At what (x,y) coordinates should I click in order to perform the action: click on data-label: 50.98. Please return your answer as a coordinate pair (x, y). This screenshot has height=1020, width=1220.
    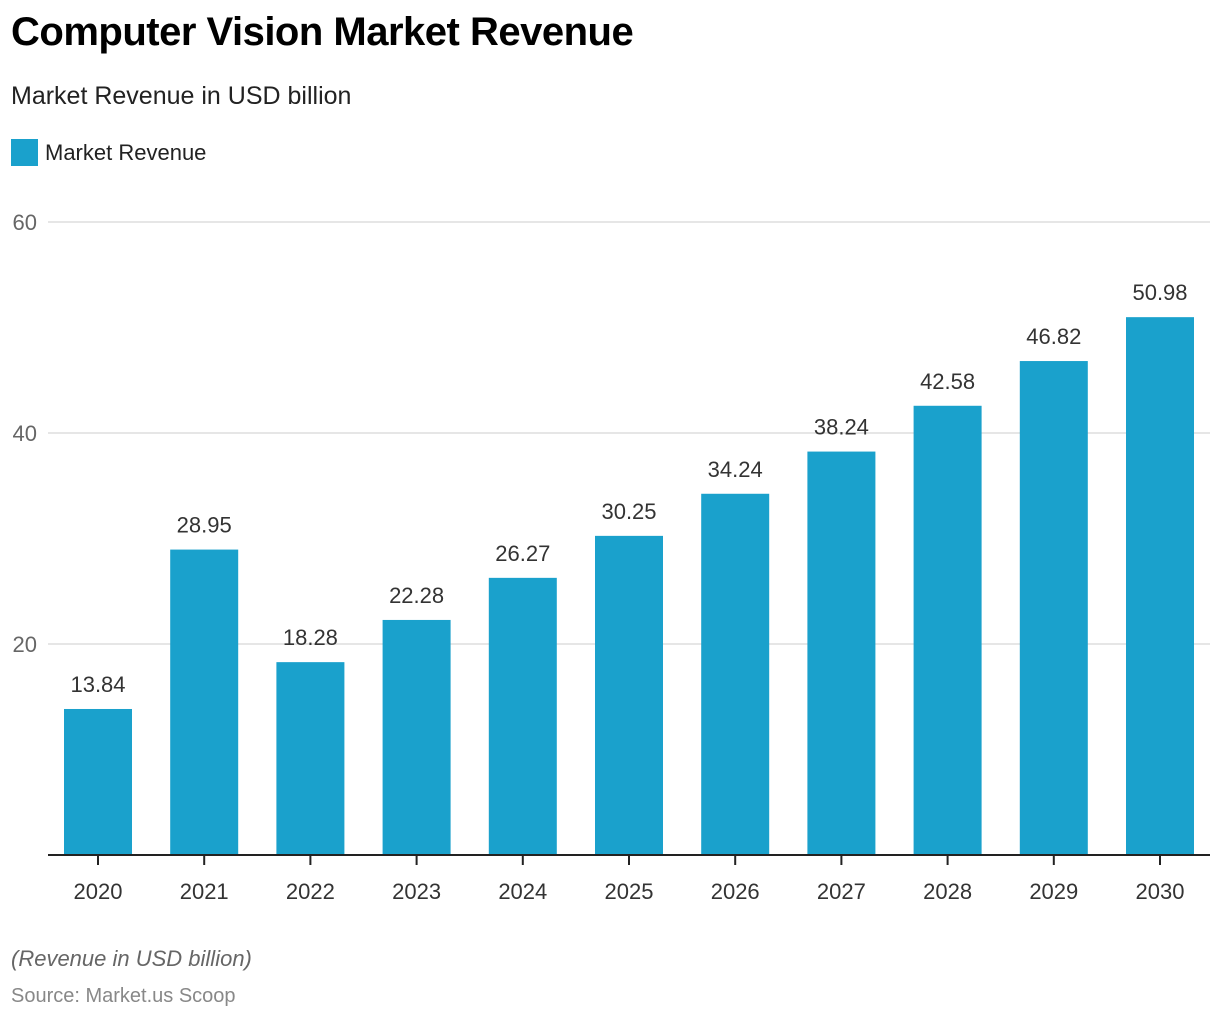
    Looking at the image, I should click on (1159, 292).